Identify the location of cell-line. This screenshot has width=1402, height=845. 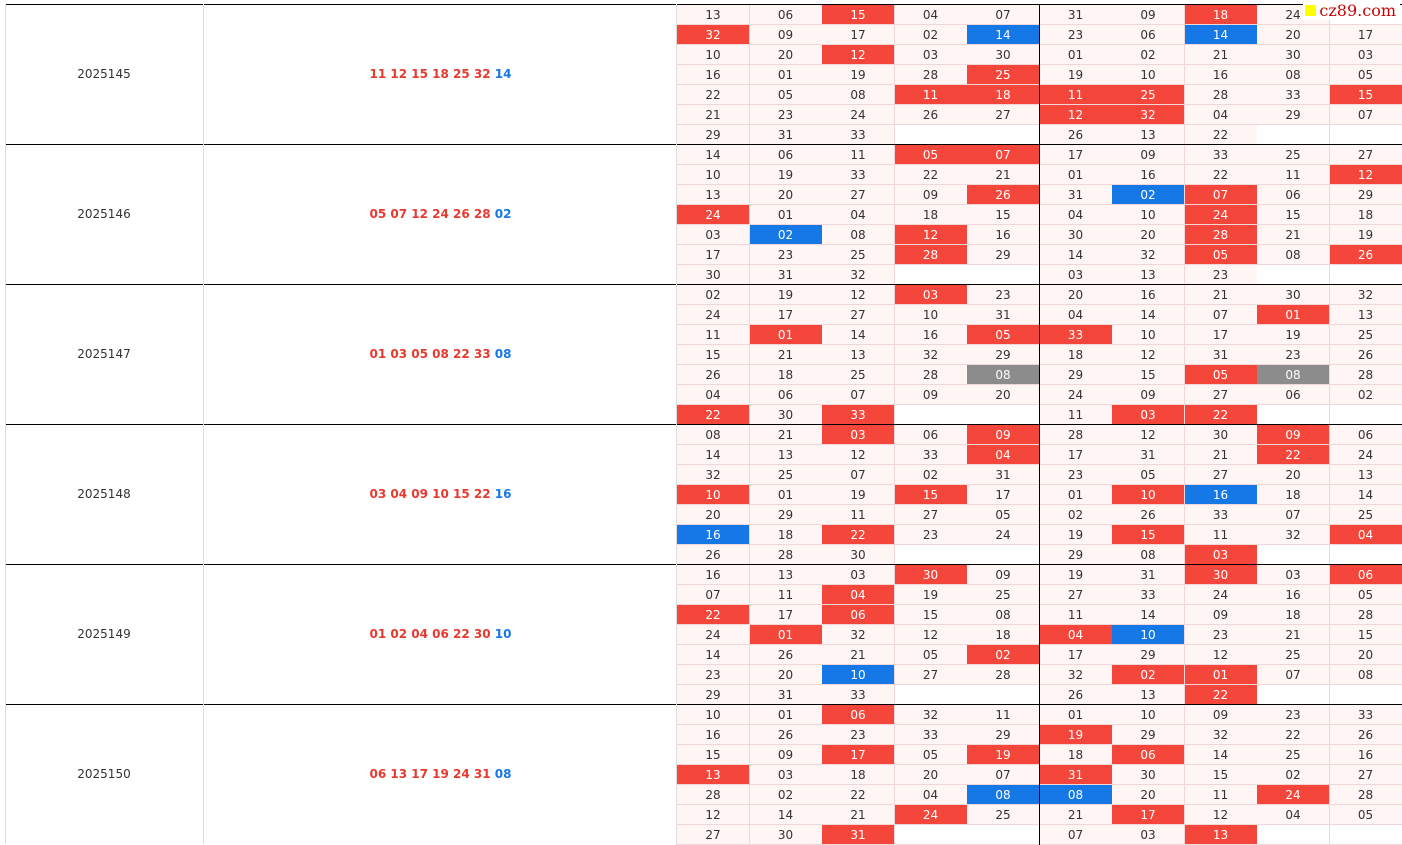
(203, 634).